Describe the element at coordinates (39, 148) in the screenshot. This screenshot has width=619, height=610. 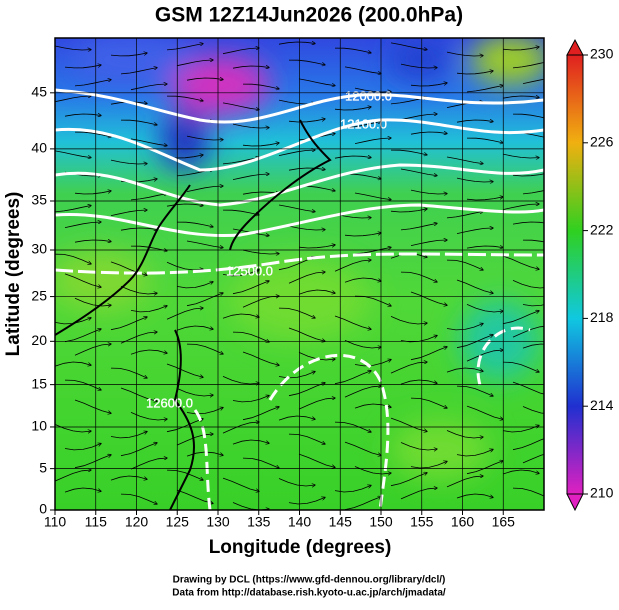
I see `y-tick-label: 40` at that location.